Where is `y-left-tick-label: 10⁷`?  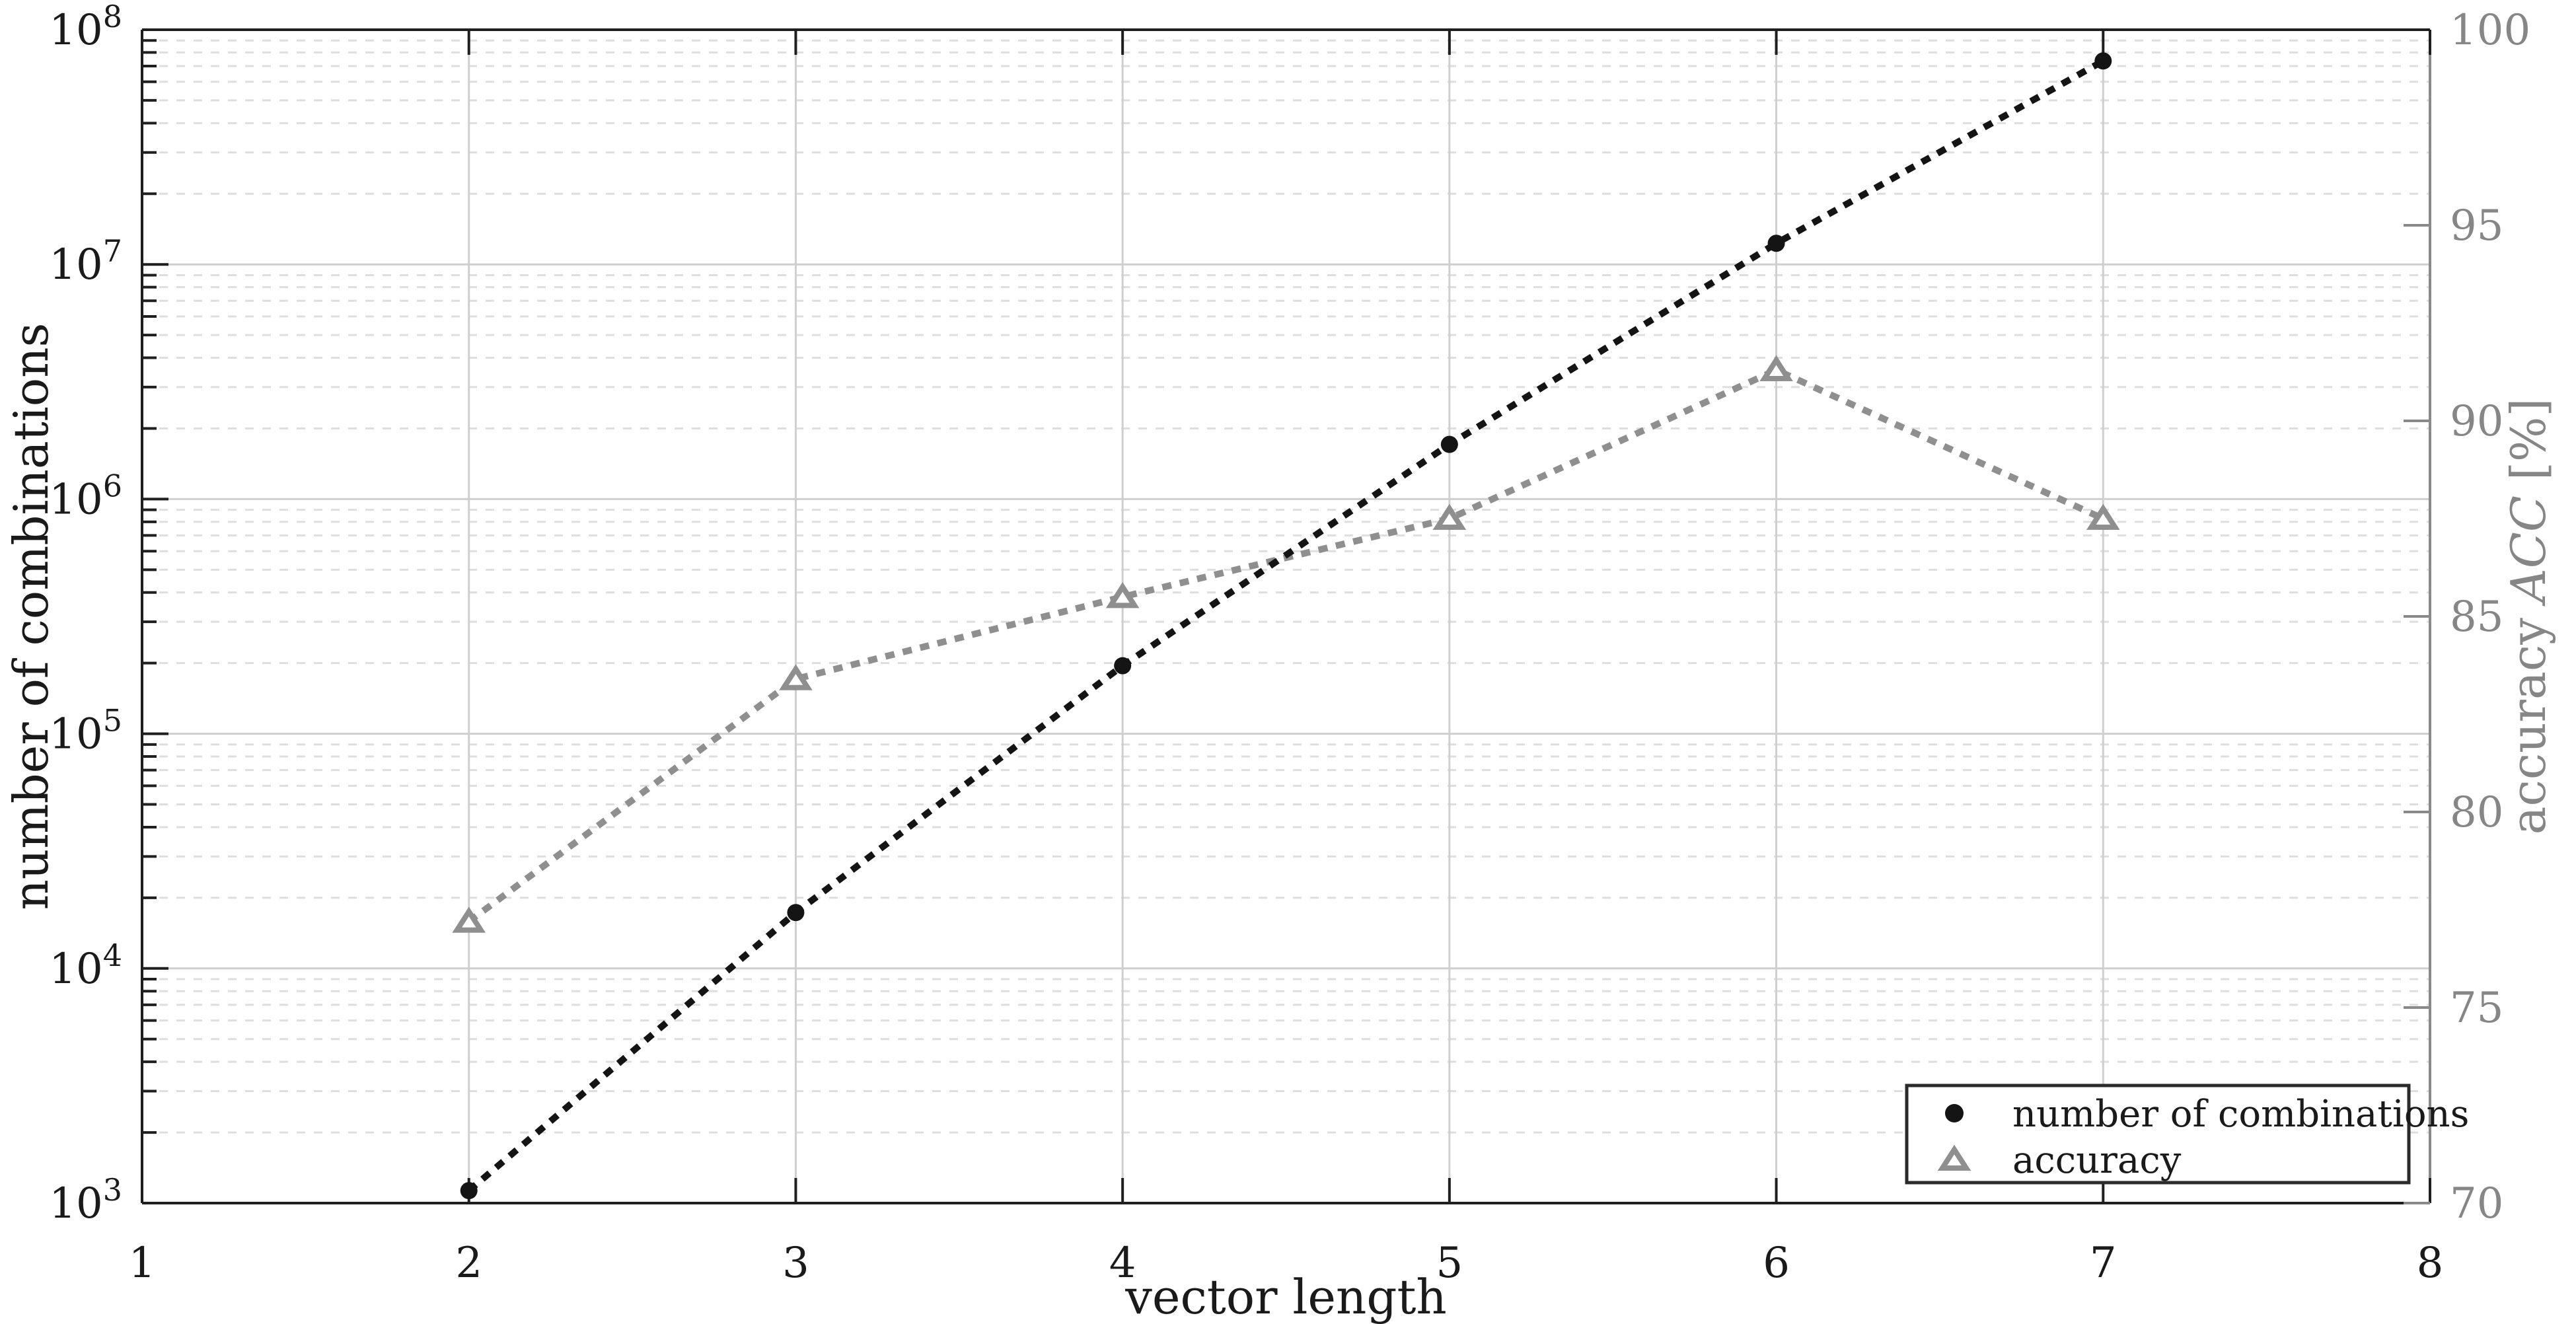 y-left-tick-label: 10⁷ is located at coordinates (85, 261).